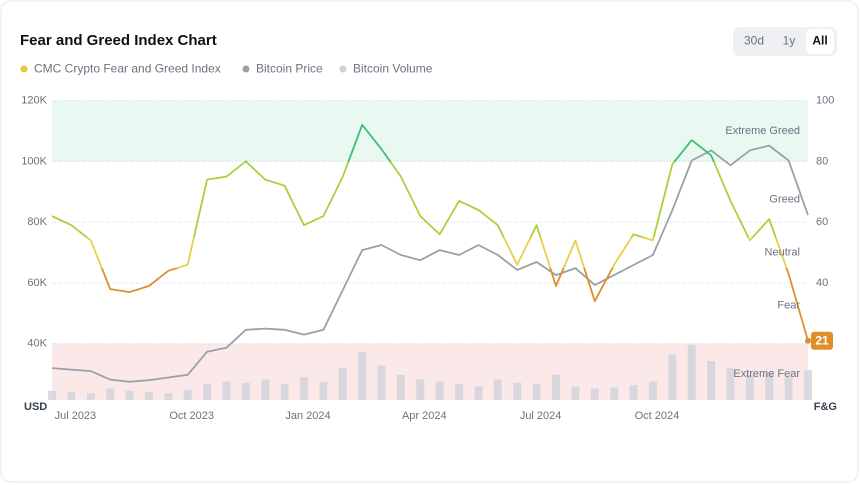 The height and width of the screenshot is (485, 860). Describe the element at coordinates (37, 222) in the screenshot. I see `y-tick-label: 80K` at that location.